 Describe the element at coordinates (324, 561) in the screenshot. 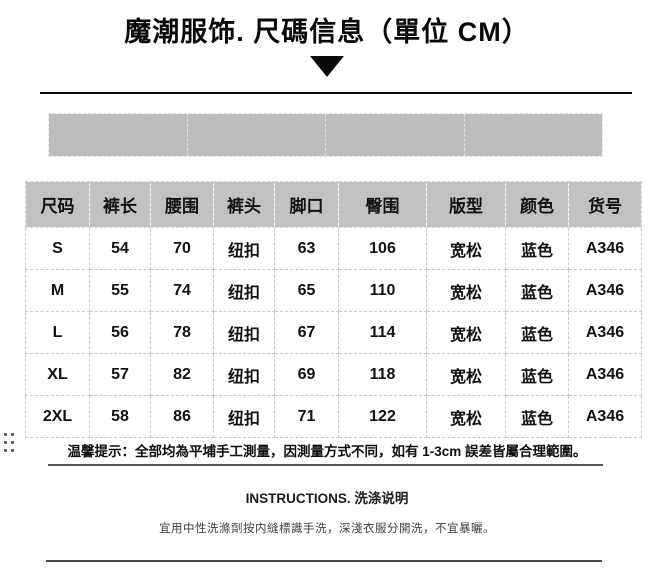

I see `bottom-divider` at that location.